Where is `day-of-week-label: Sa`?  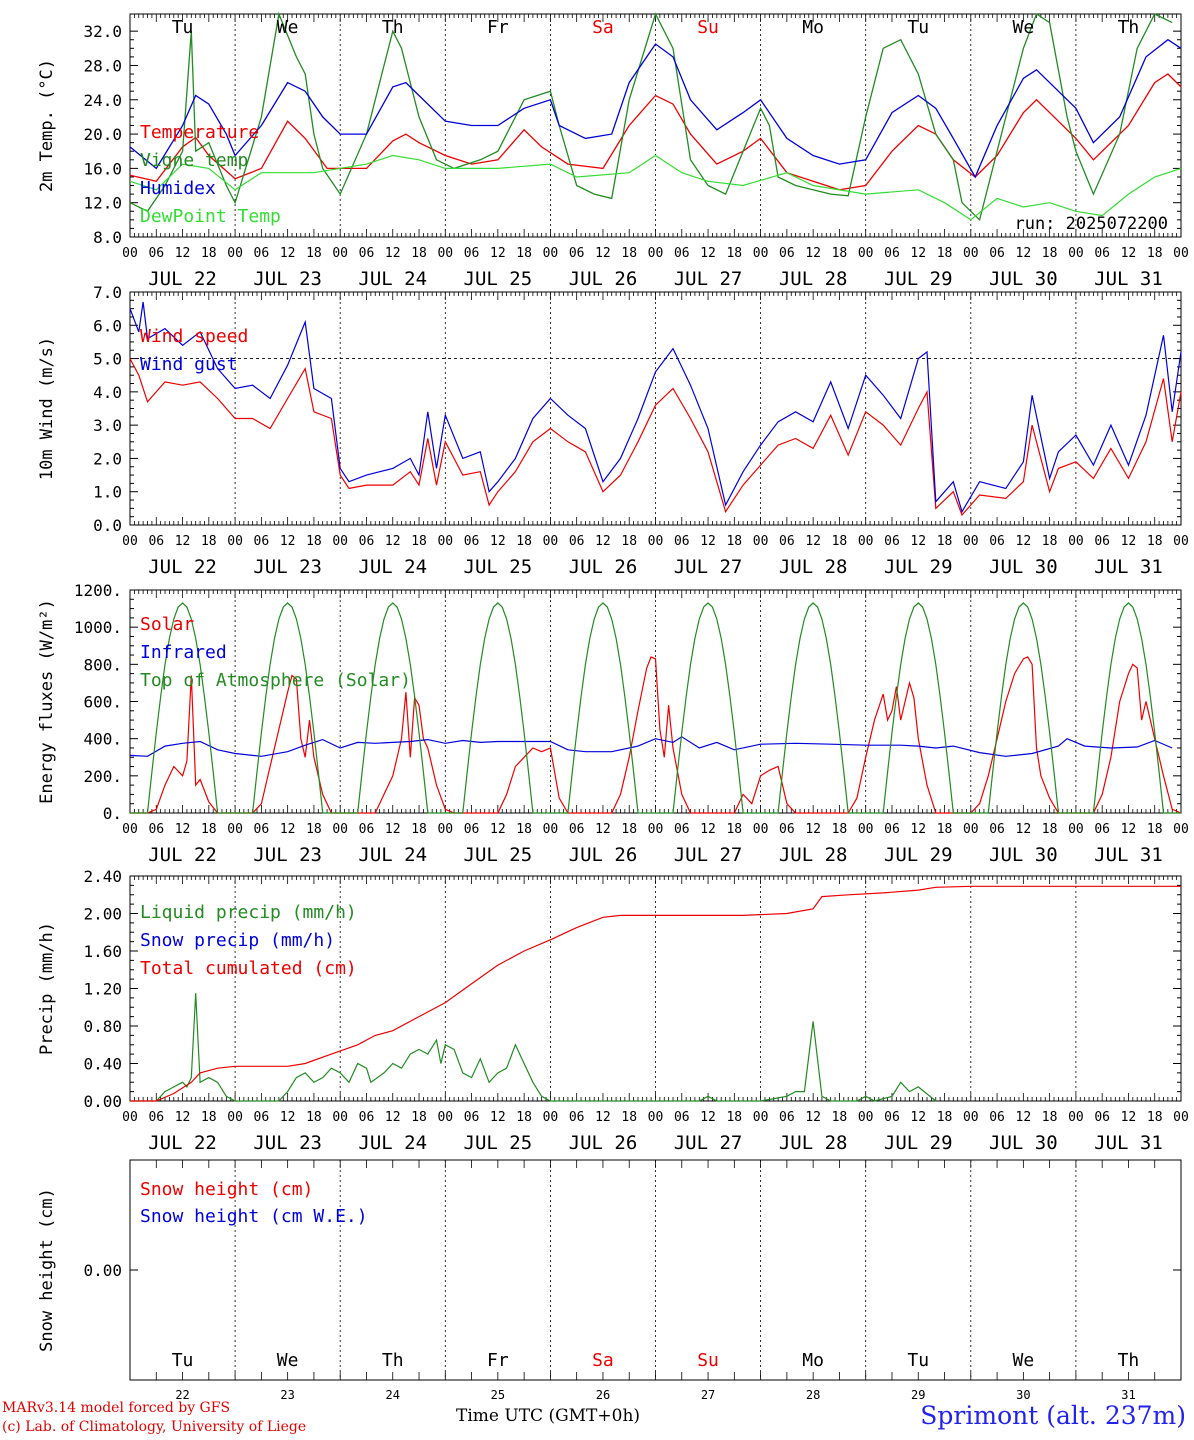 day-of-week-label: Sa is located at coordinates (603, 1360).